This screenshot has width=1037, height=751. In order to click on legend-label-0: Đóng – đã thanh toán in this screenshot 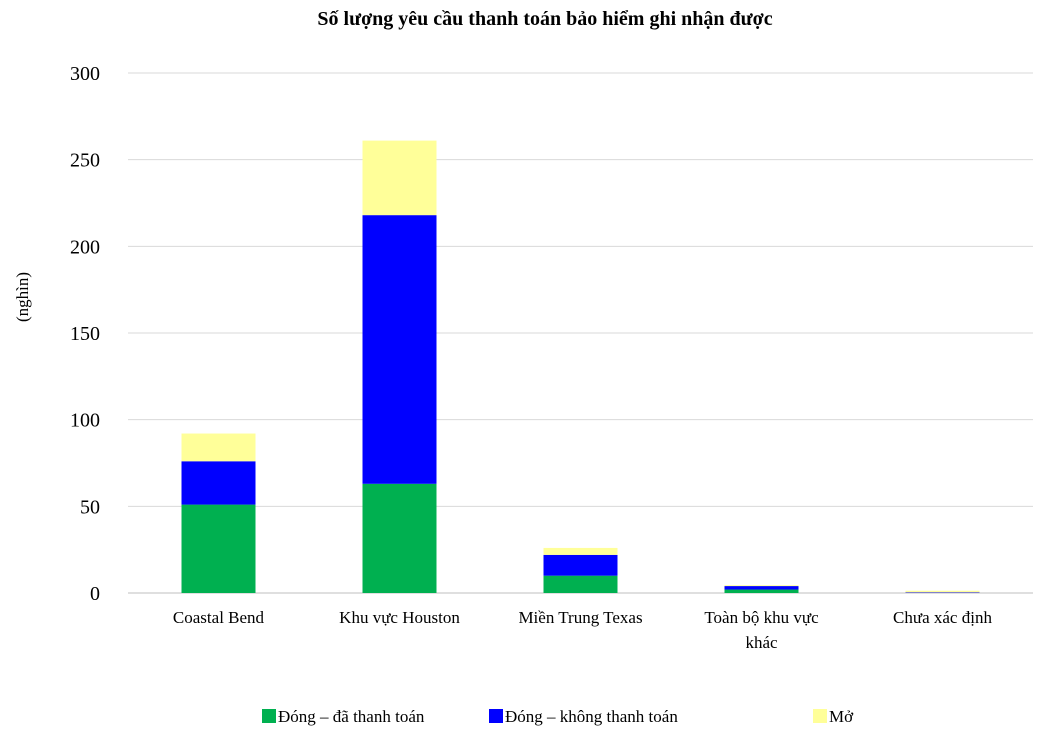, I will do `click(351, 716)`.